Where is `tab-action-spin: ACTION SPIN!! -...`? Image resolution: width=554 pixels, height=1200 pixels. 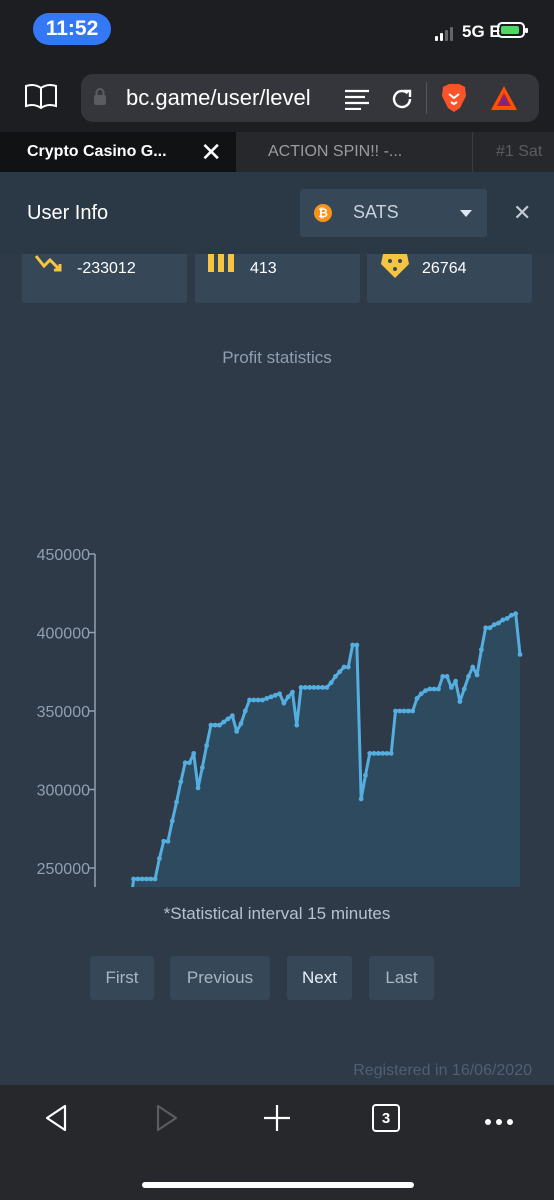 tab-action-spin: ACTION SPIN!! -... is located at coordinates (354, 152).